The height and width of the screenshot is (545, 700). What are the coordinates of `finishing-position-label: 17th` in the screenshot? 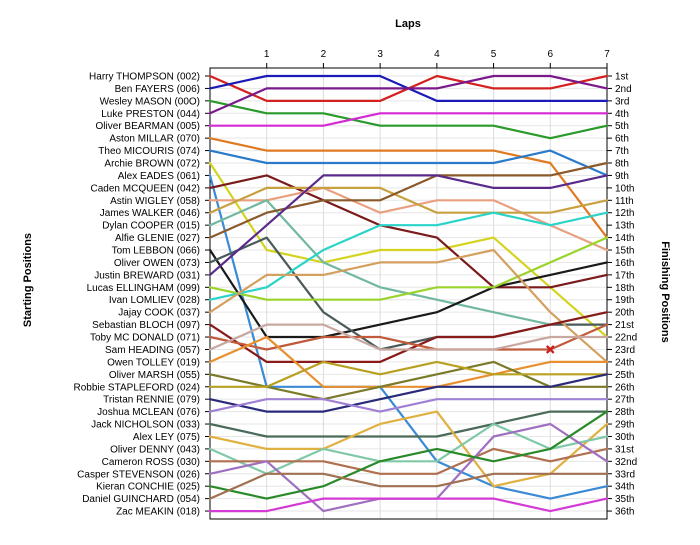 It's located at (624, 275).